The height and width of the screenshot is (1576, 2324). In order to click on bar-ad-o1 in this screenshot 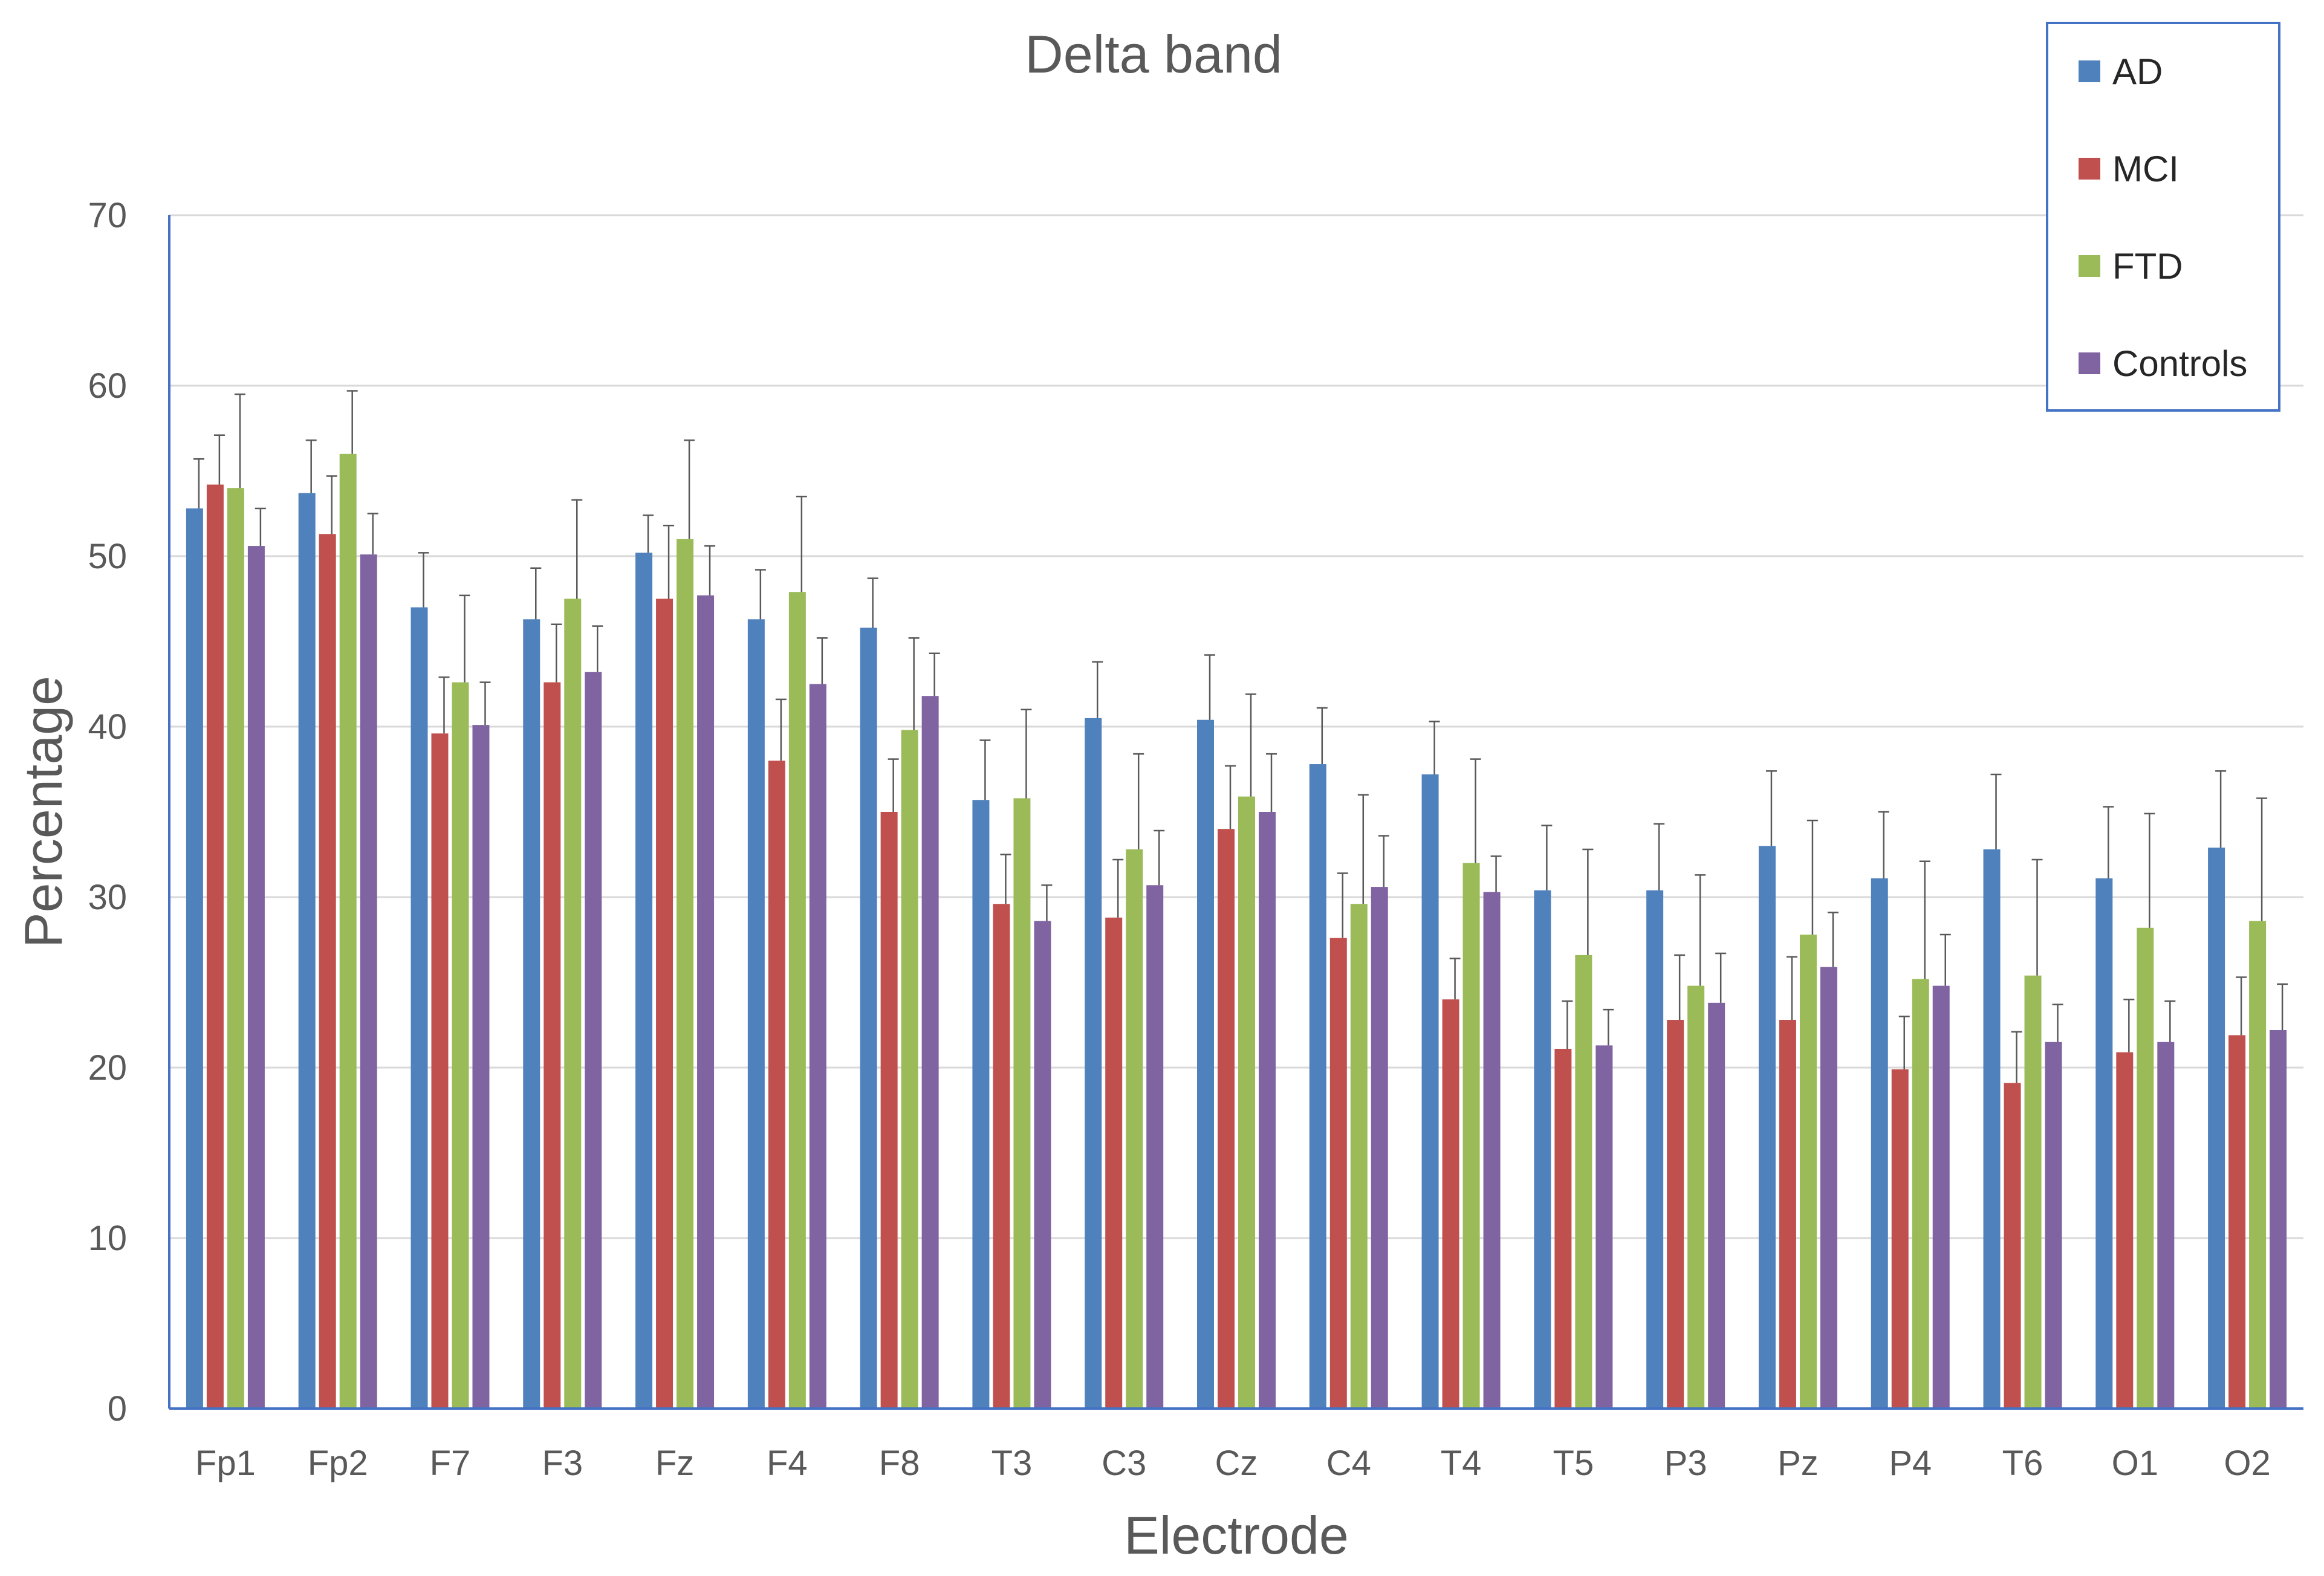, I will do `click(2104, 1144)`.